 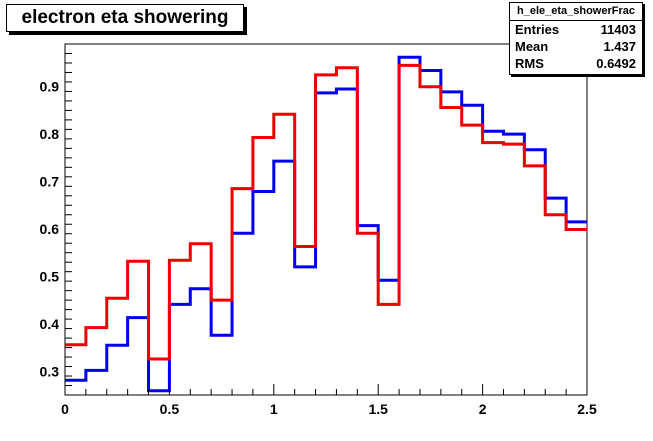 I want to click on stats-row-mean: Mean 1.437, so click(x=576, y=46).